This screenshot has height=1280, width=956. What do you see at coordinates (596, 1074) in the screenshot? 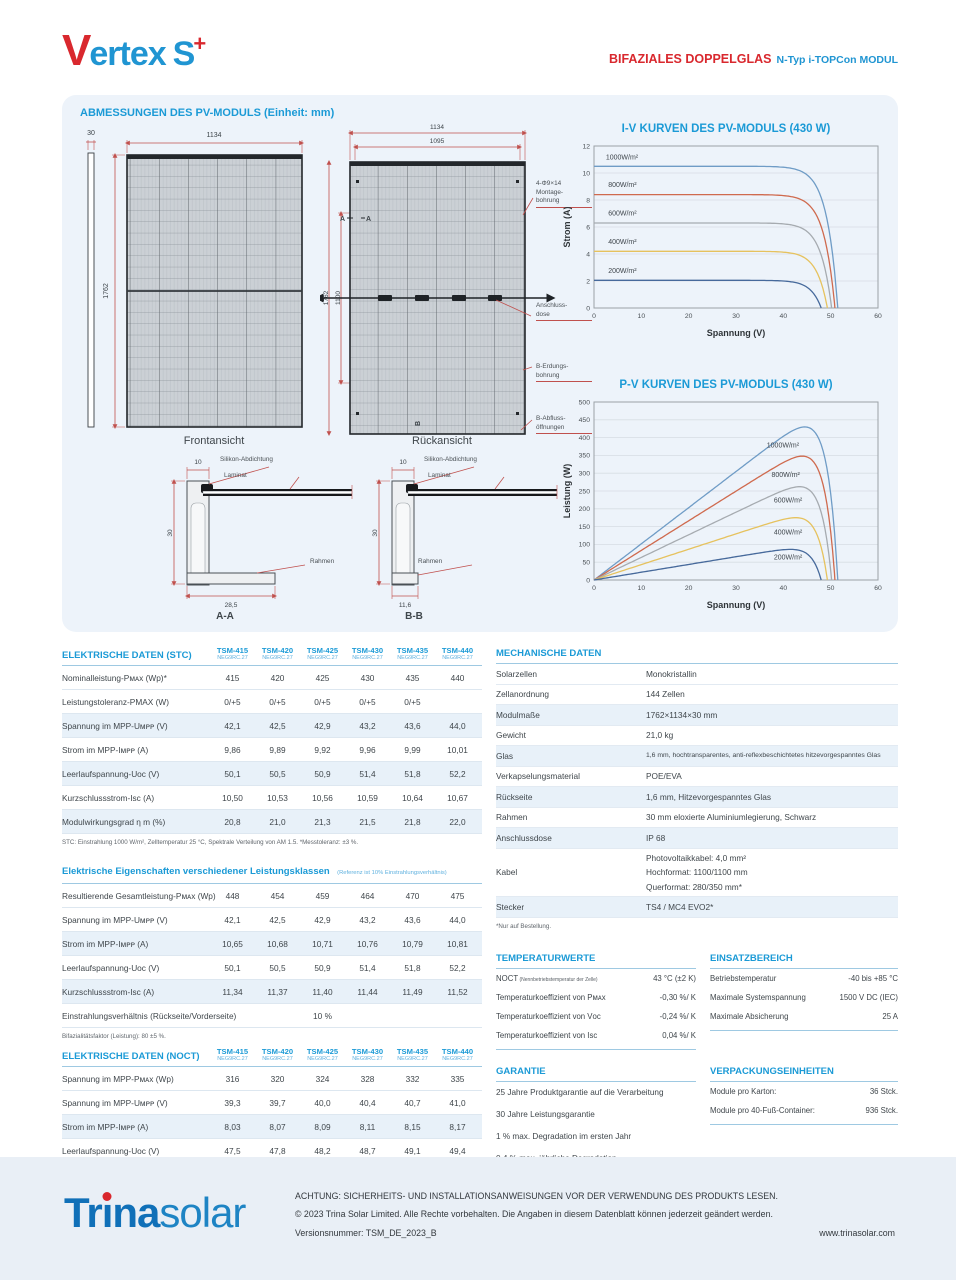
I see `warranty-title: GARANTIE` at bounding box center [596, 1074].